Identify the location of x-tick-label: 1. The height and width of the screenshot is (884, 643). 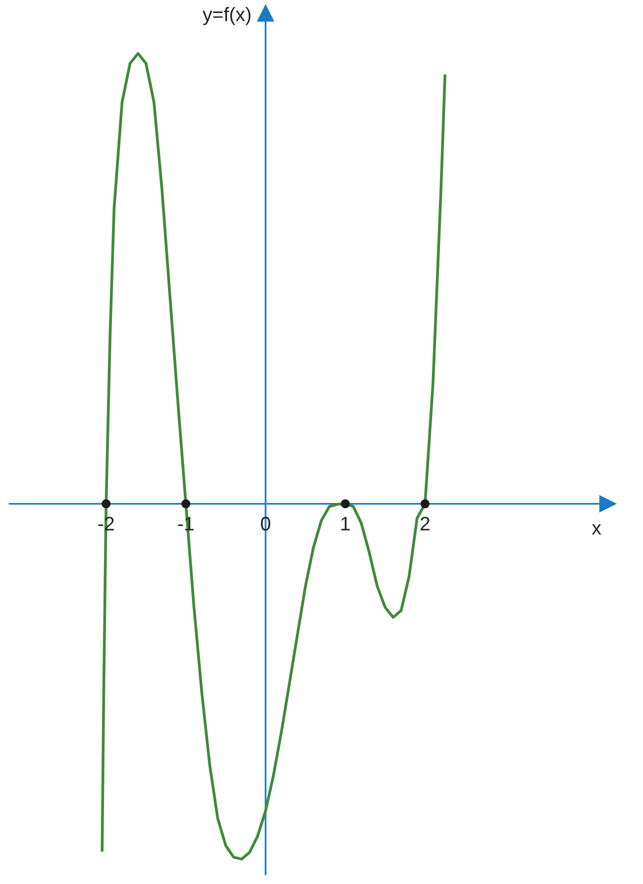
(345, 523).